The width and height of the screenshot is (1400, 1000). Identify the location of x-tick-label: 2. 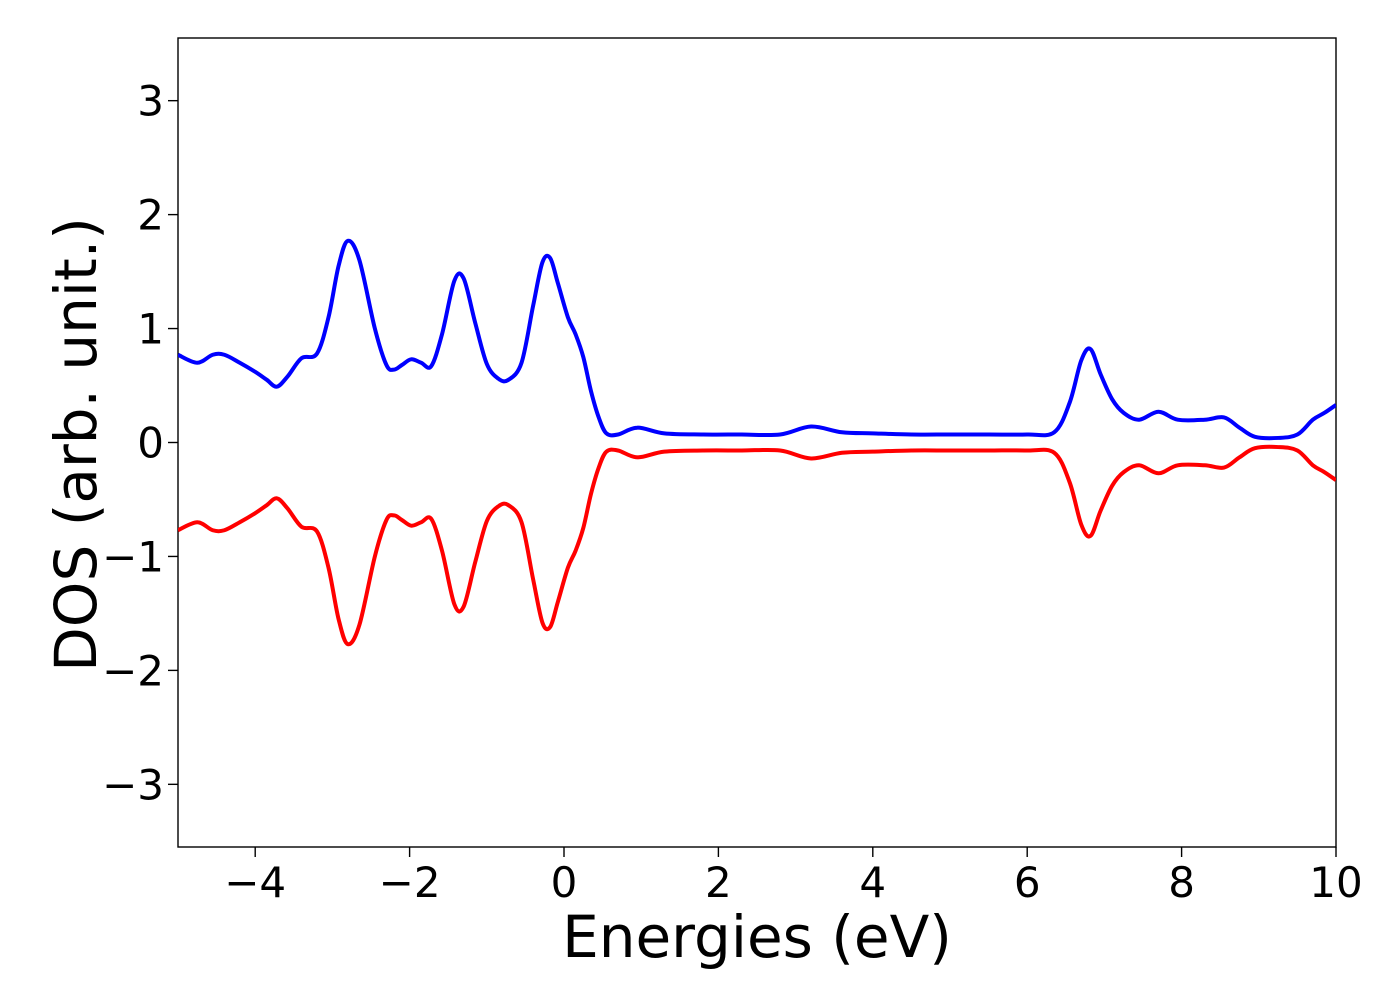
(718, 882).